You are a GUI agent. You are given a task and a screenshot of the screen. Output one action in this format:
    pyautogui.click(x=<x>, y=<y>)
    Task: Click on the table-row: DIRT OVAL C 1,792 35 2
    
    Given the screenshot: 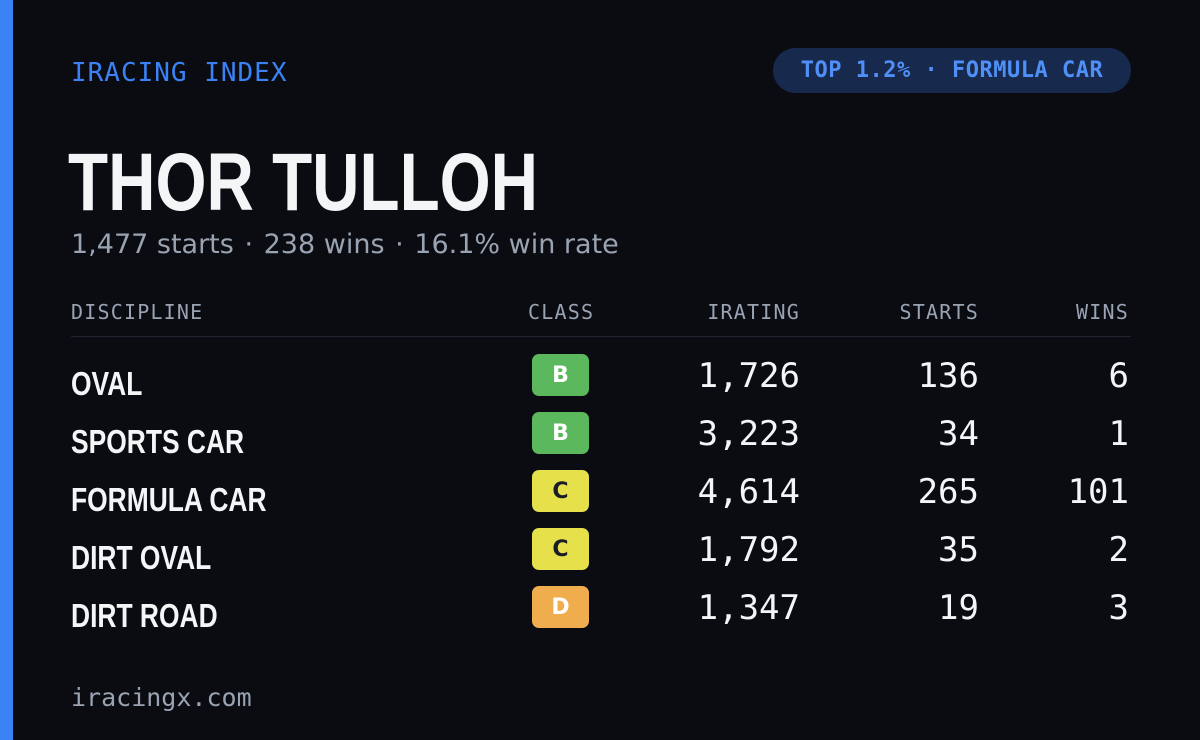 What is the action you would take?
    pyautogui.click(x=601, y=557)
    